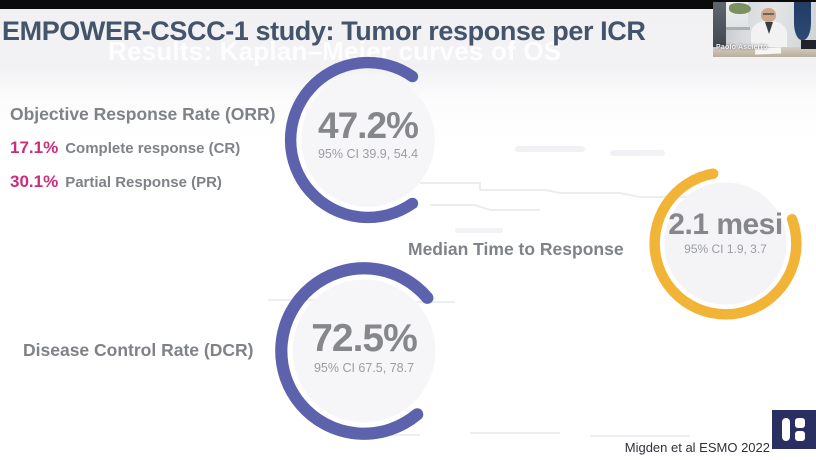 This screenshot has width=816, height=460. Describe the element at coordinates (725, 249) in the screenshot. I see `mtr-ci: 95% CI 1.9, 3.7` at that location.